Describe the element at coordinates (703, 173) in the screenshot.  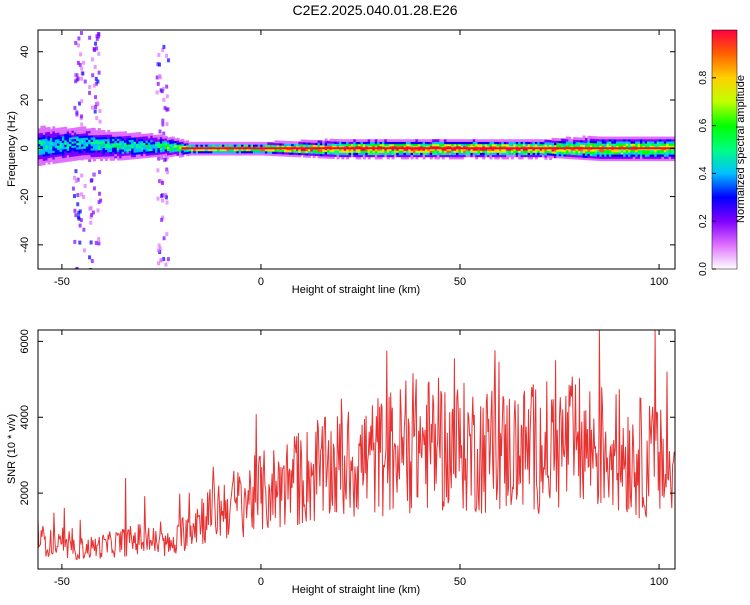
I see `colorbar-tick-label: 0.4` at that location.